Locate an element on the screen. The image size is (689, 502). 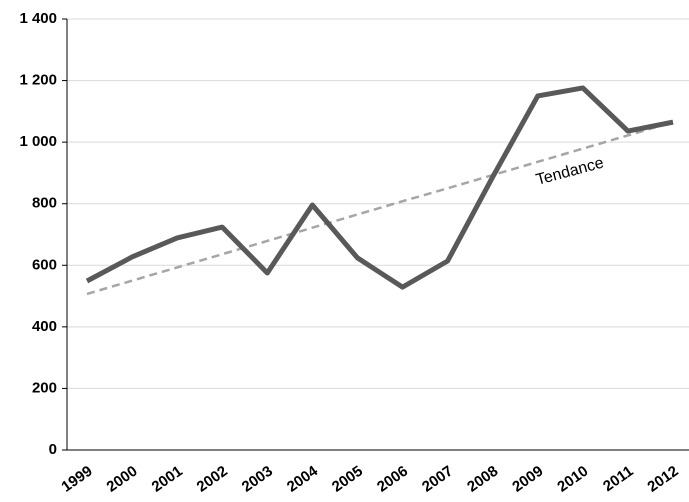
x-tick-label: 2003 is located at coordinates (257, 479).